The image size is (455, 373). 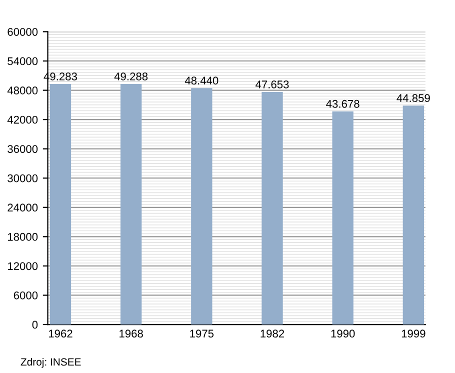 What do you see at coordinates (343, 104) in the screenshot?
I see `data-label: 43.678` at bounding box center [343, 104].